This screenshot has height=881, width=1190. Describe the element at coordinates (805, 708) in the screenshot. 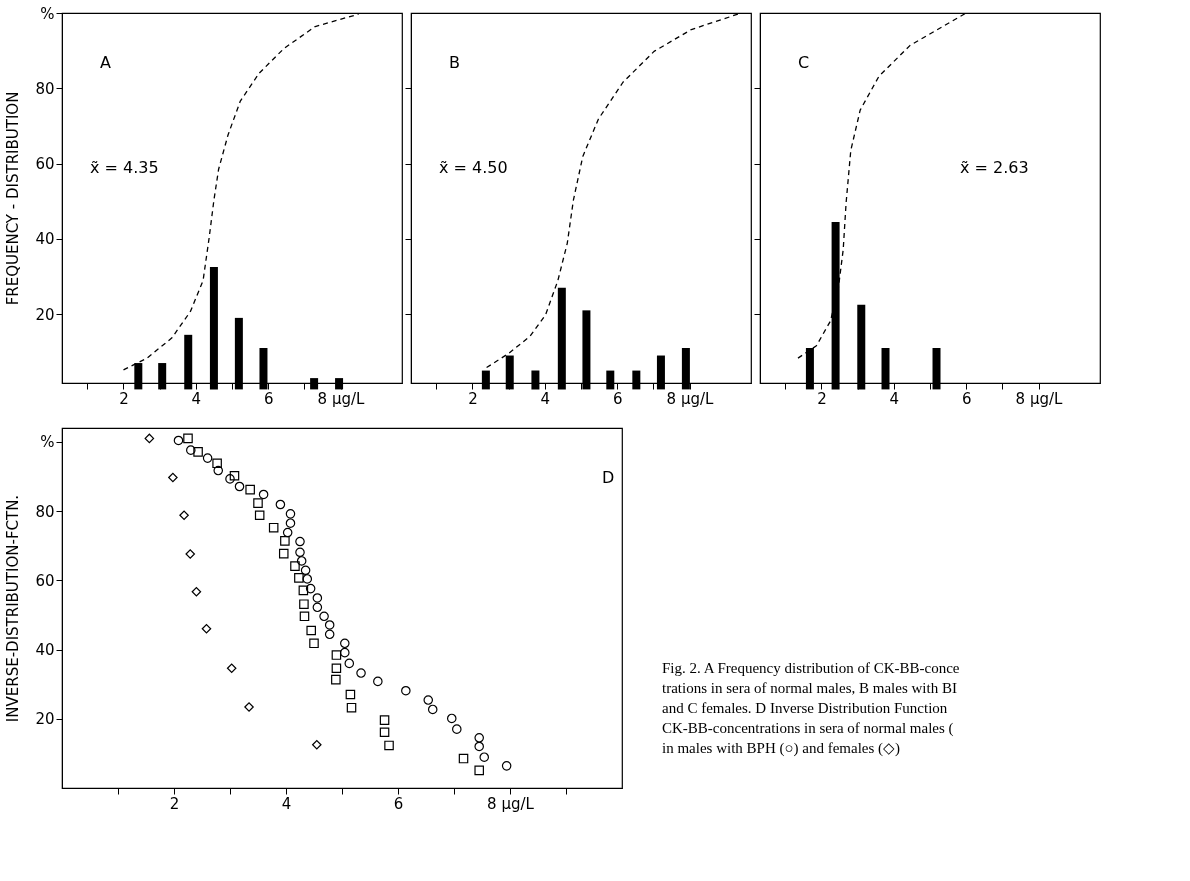

I see `text: and C females. D Inverse Distribution Function` at that location.